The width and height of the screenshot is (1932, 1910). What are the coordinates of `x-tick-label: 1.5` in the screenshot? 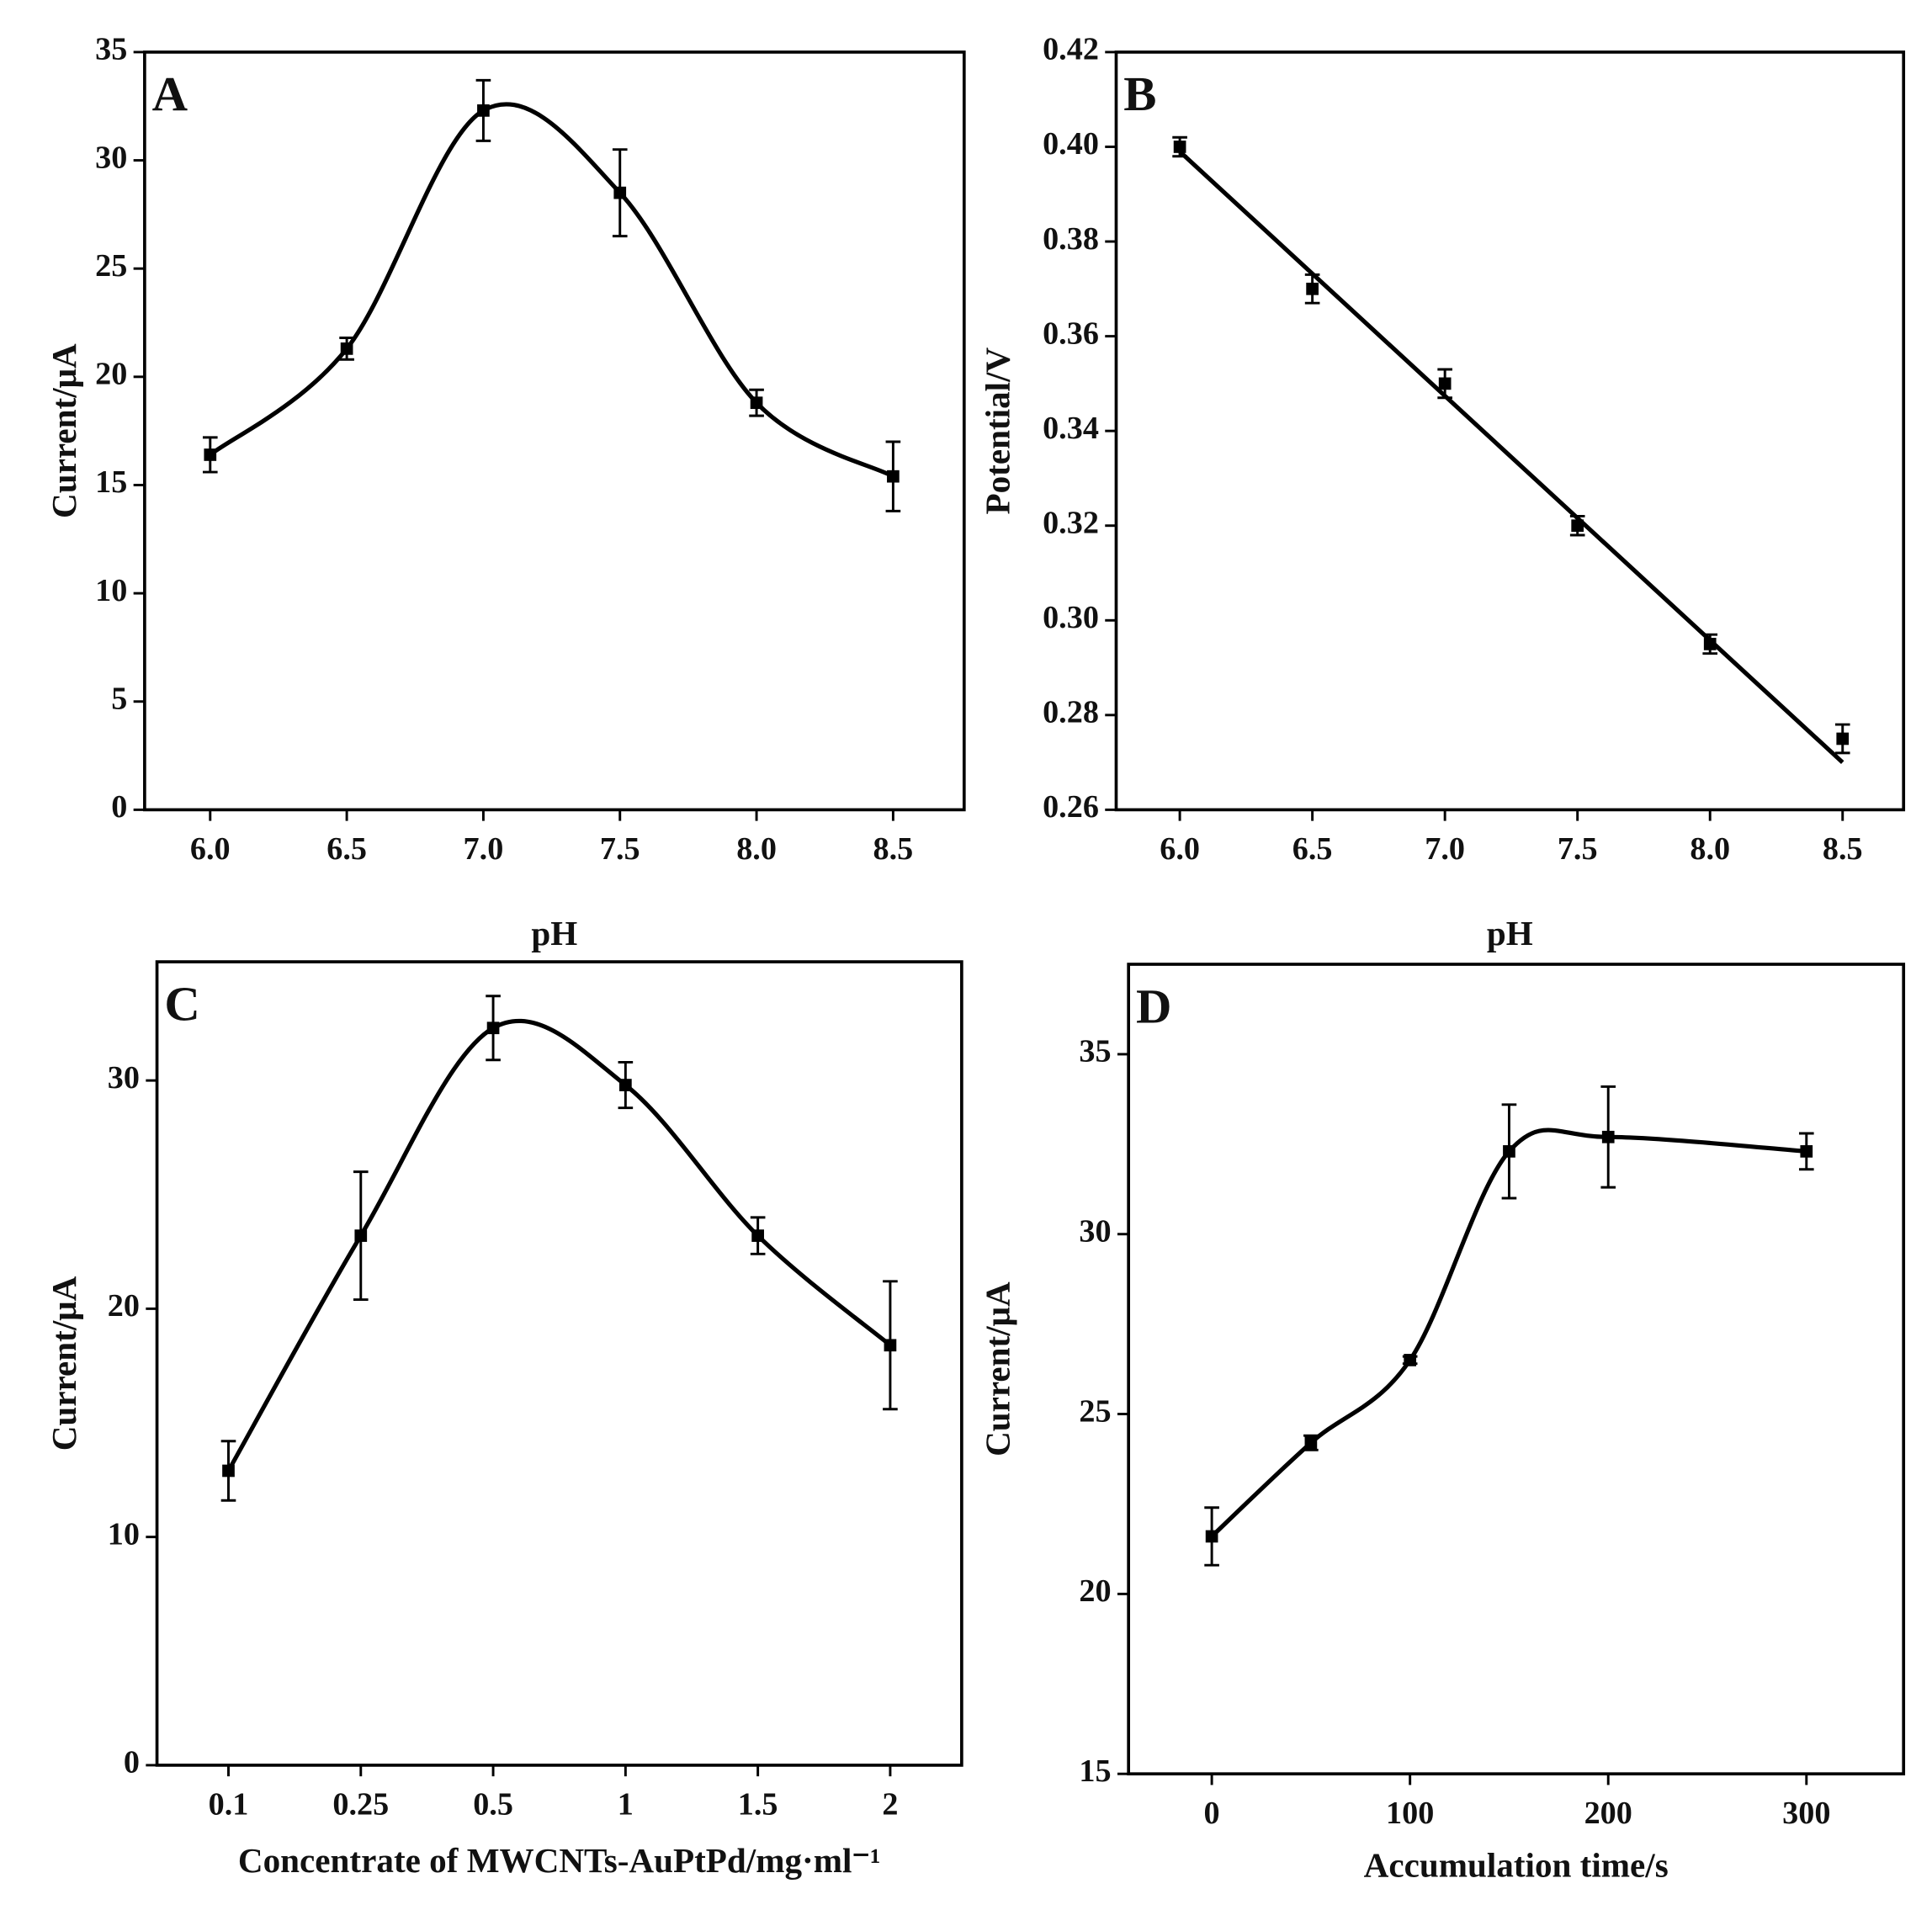 It's located at (758, 1804).